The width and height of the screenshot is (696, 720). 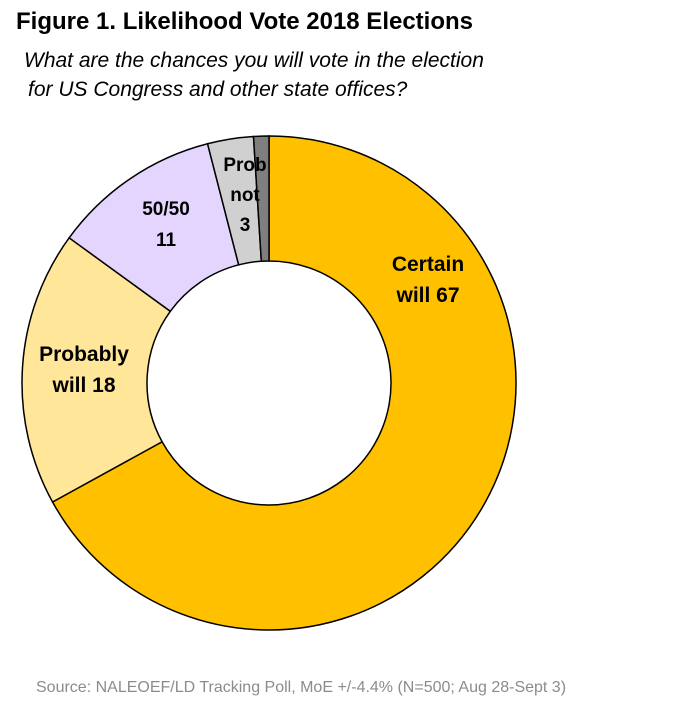 What do you see at coordinates (166, 240) in the screenshot?
I see `slice-label-2-line-1: 11` at bounding box center [166, 240].